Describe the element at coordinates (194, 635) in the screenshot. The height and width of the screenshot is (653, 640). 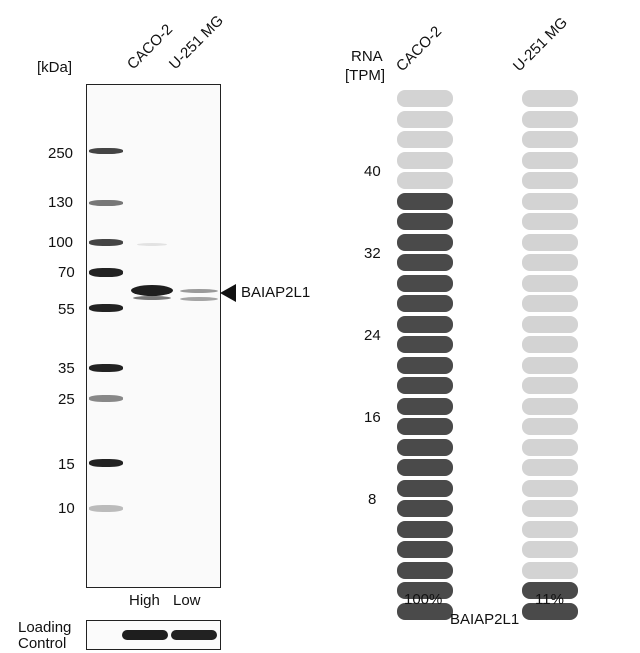
I see `loading-band-u251mg` at that location.